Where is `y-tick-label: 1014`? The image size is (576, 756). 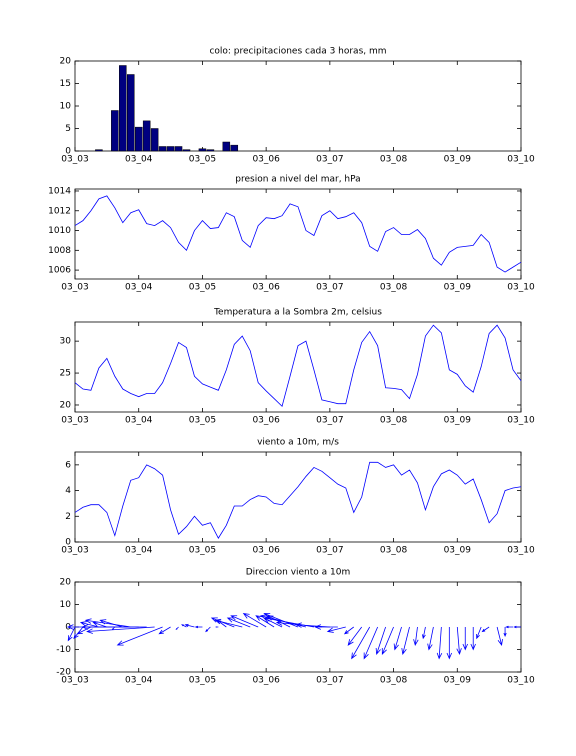
y-tick-label: 1014 is located at coordinates (59, 191).